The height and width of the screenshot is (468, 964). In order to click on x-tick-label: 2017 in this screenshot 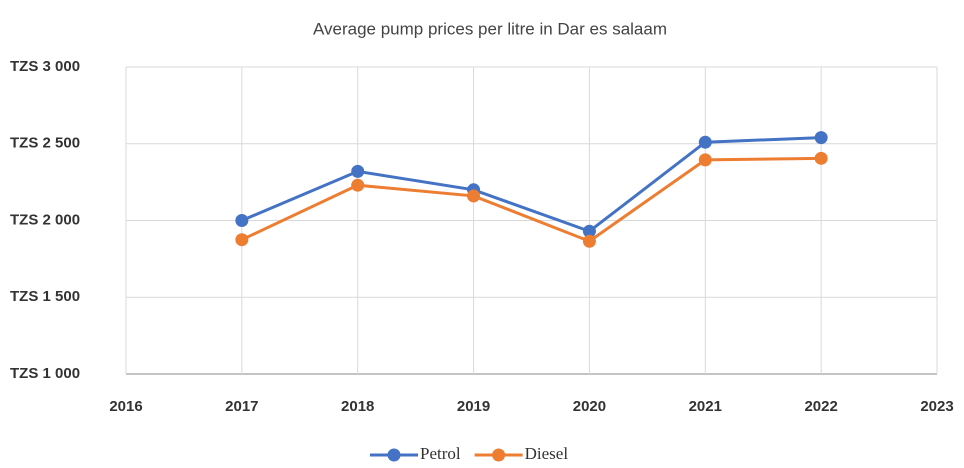, I will do `click(241, 406)`.